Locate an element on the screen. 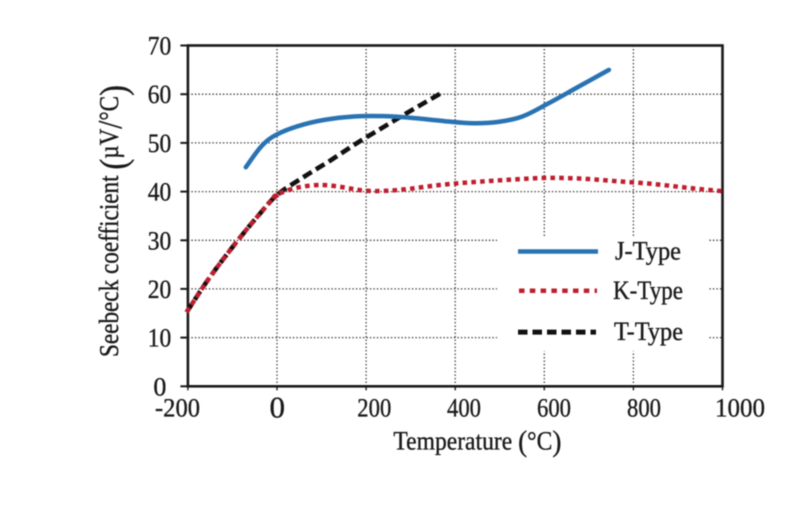 The height and width of the screenshot is (505, 800). svg-text: 20 is located at coordinates (160, 289).